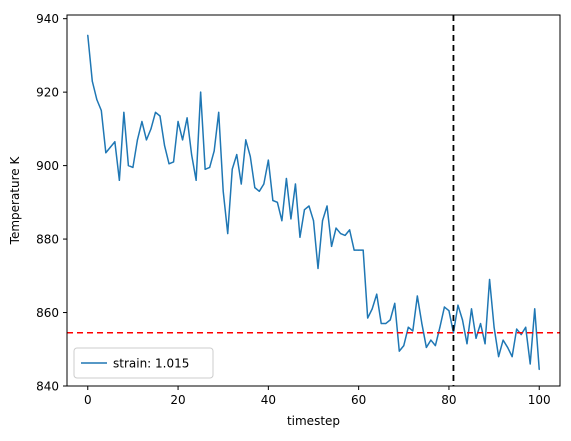 This screenshot has width=571, height=441. I want to click on y-tick-label: 840, so click(47, 387).